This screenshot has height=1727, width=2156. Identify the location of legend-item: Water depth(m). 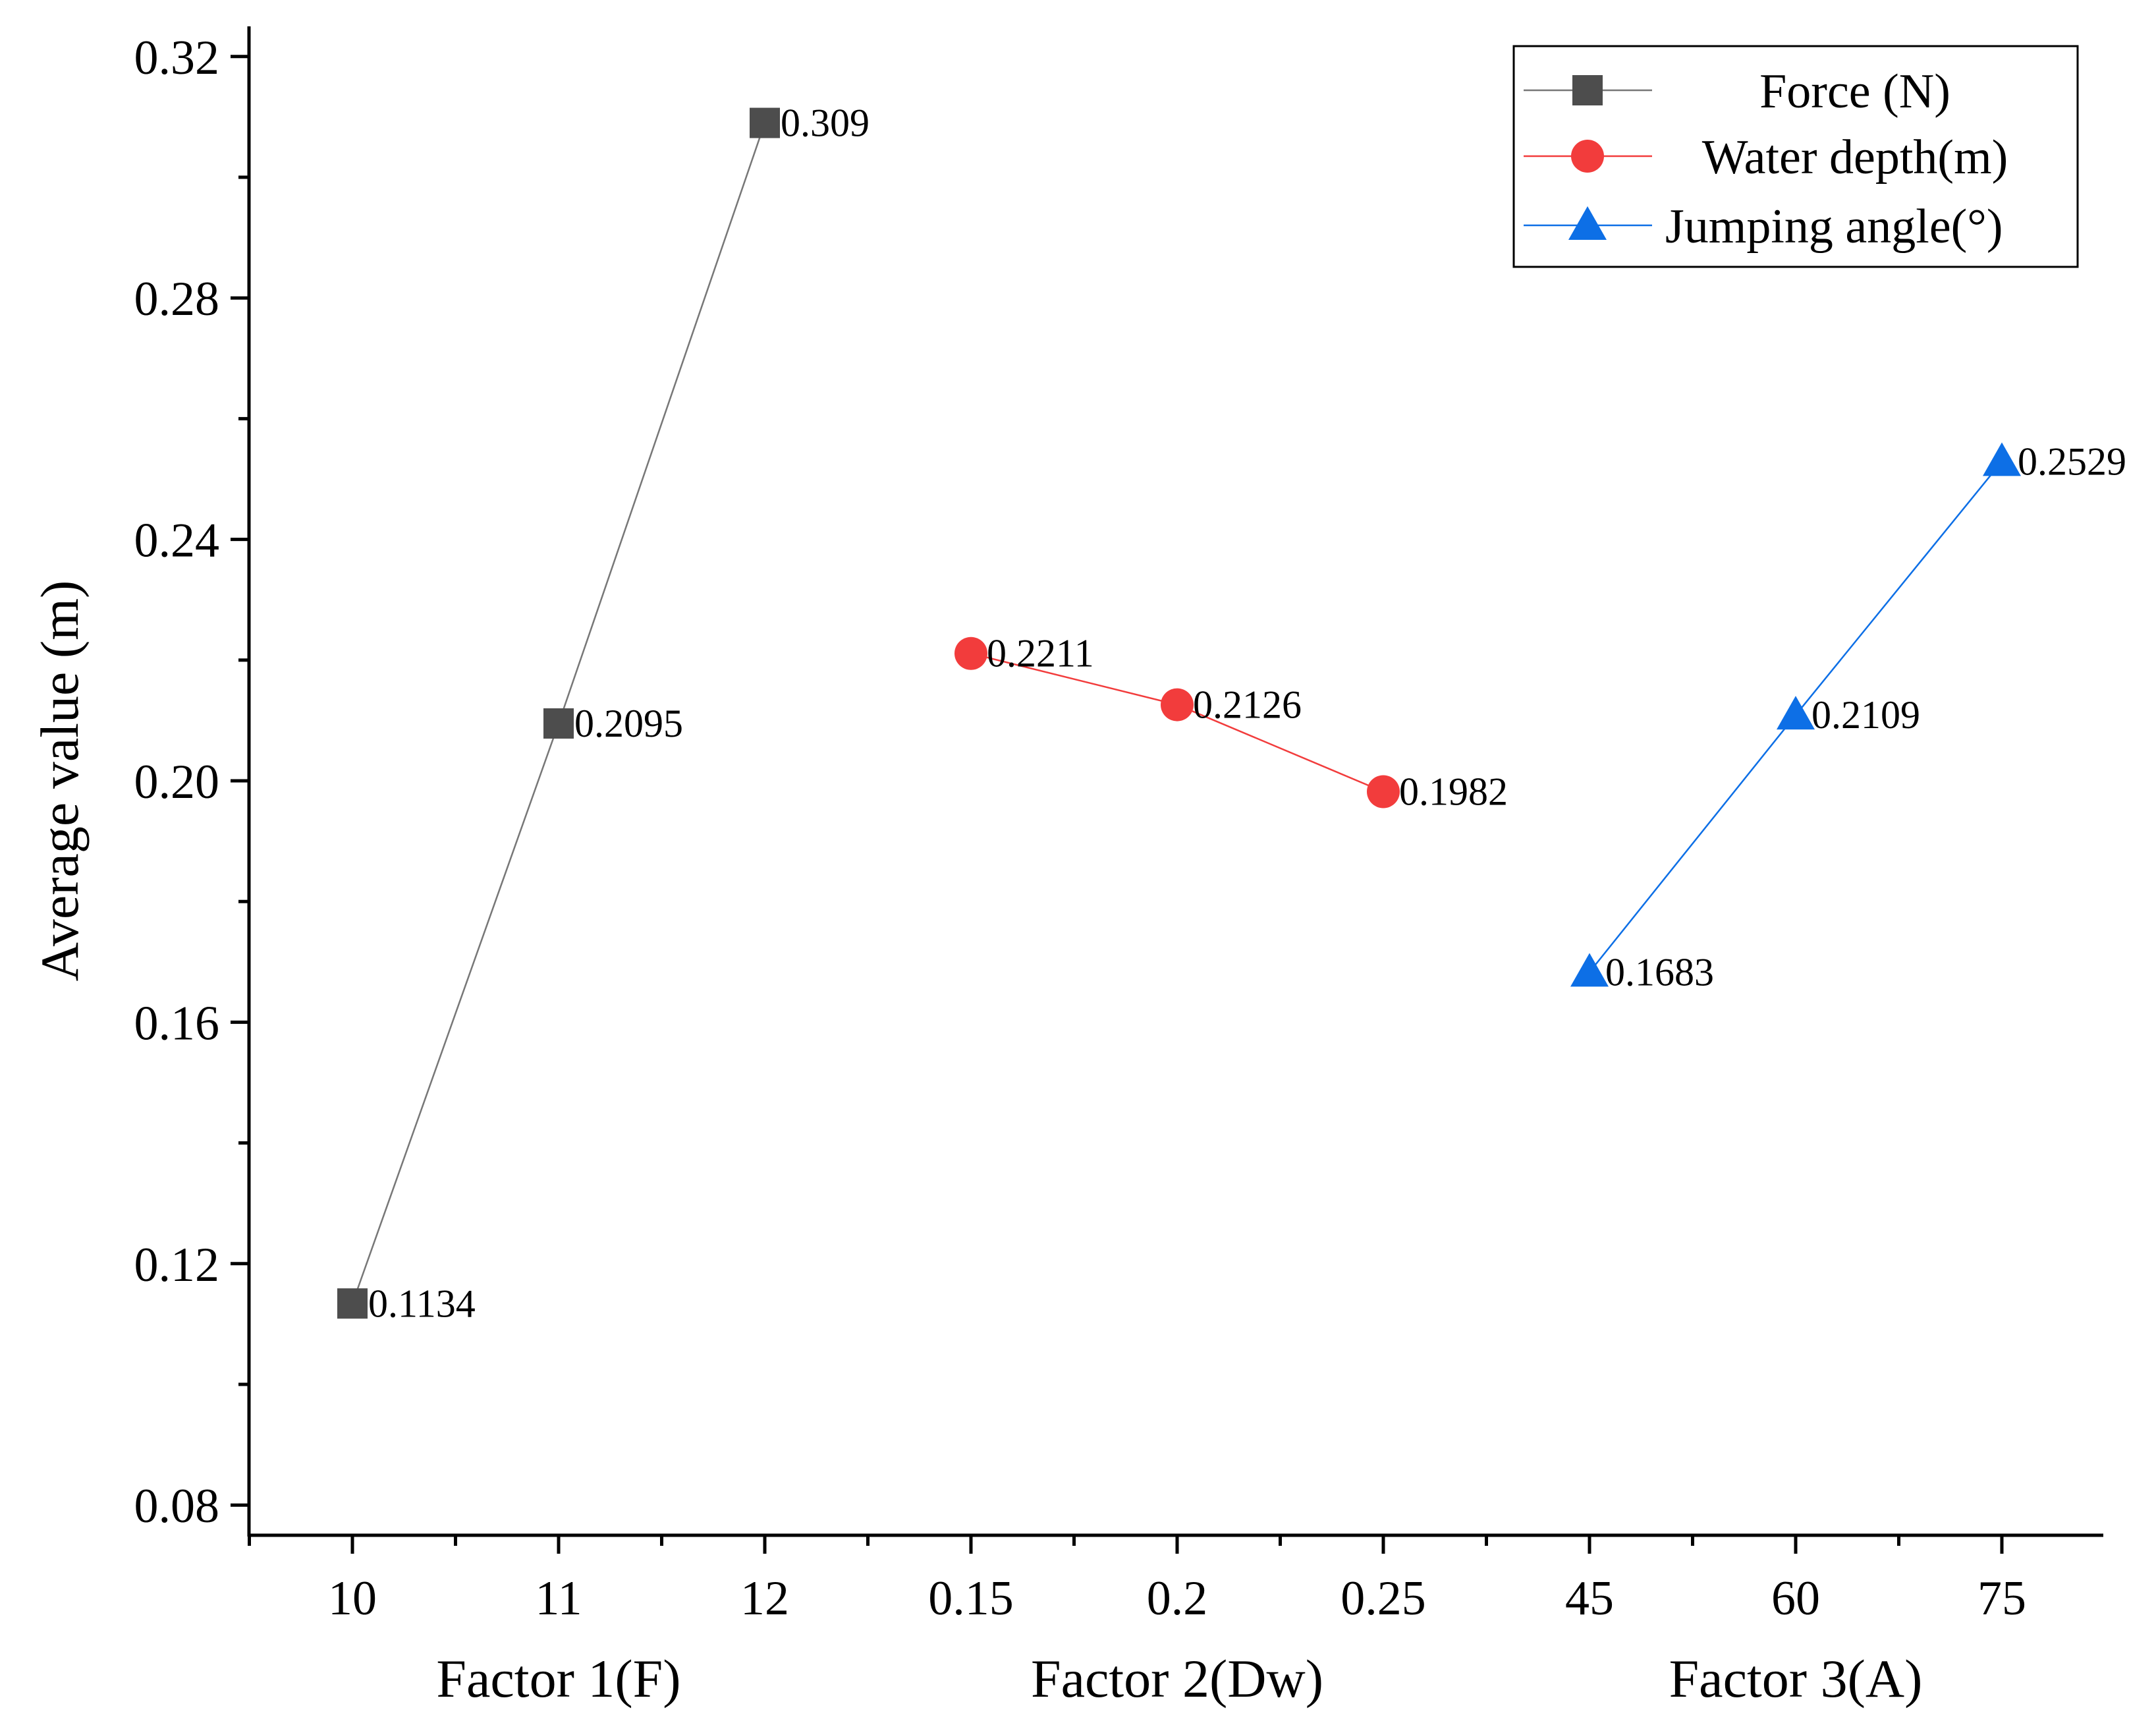
(1766, 157).